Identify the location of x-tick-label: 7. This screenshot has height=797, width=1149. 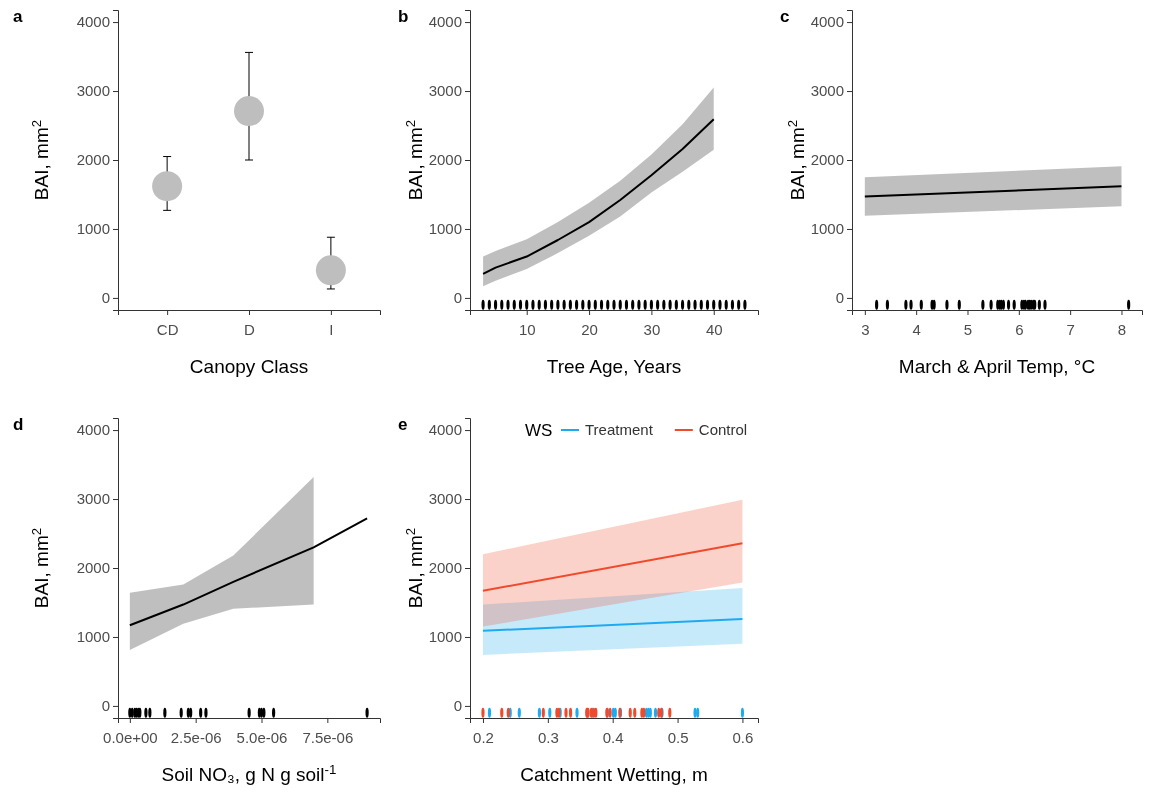
(1070, 329).